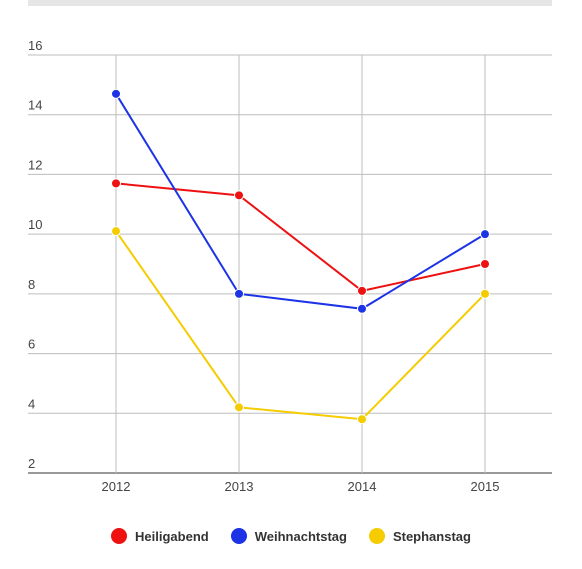 The height and width of the screenshot is (569, 582). What do you see at coordinates (301, 486) in the screenshot?
I see `x-axis-ticks: 2012 2013 2014 2015` at bounding box center [301, 486].